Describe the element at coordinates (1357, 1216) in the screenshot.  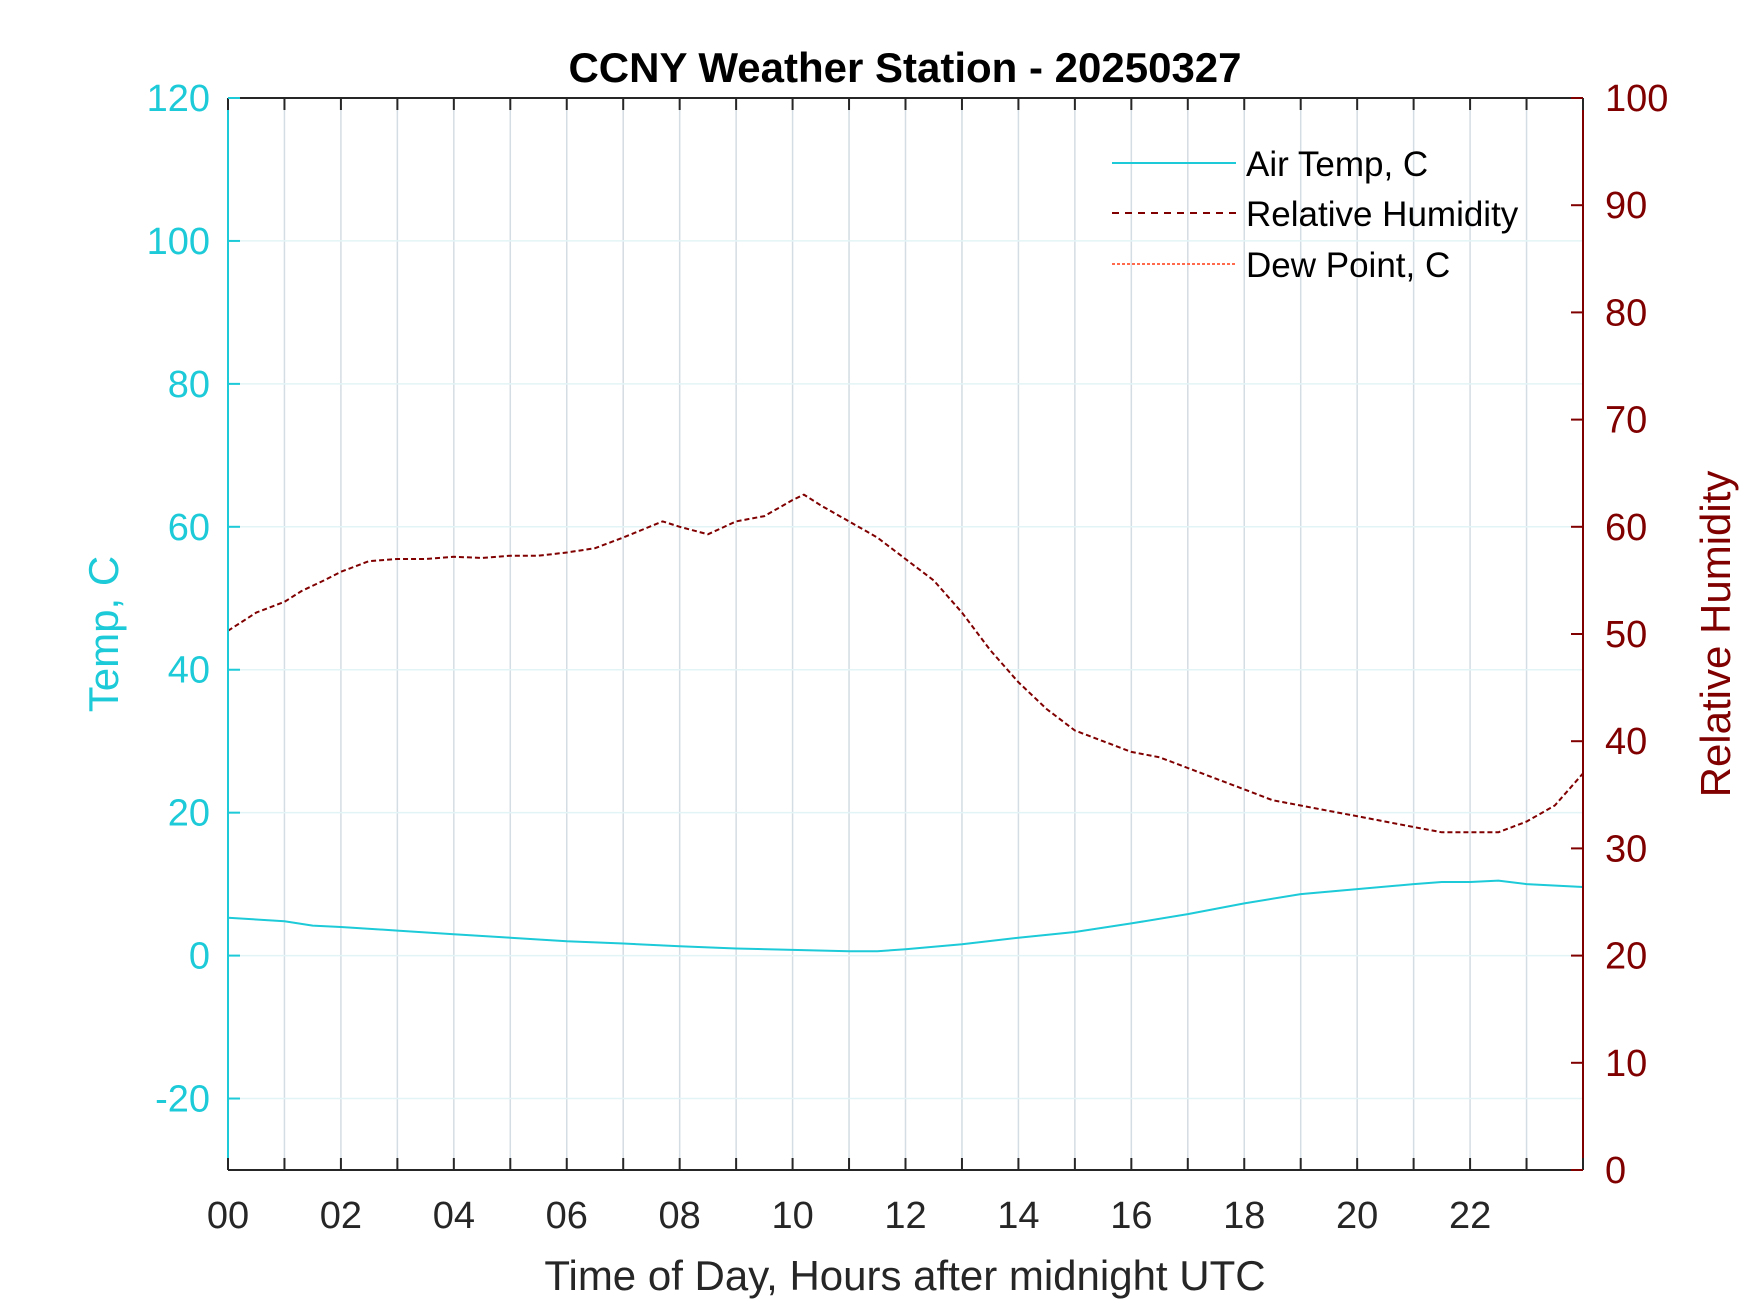
I see `x-tick-label: 20` at that location.